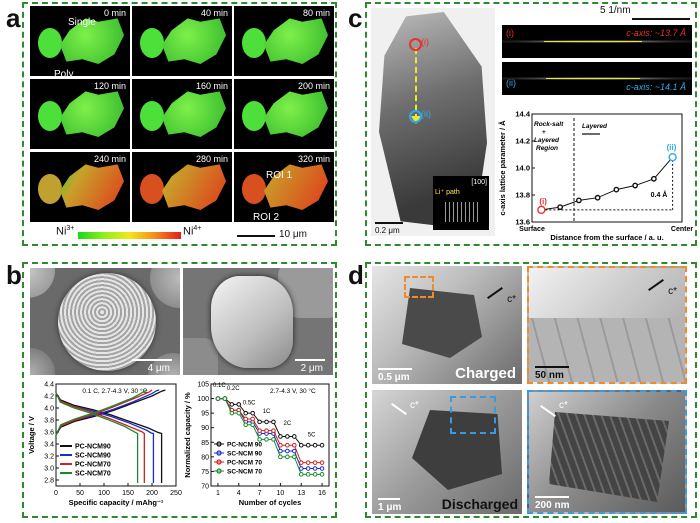 The height and width of the screenshot is (523, 700). Describe the element at coordinates (682, 229) in the screenshot. I see `x-tick-label: Center` at that location.